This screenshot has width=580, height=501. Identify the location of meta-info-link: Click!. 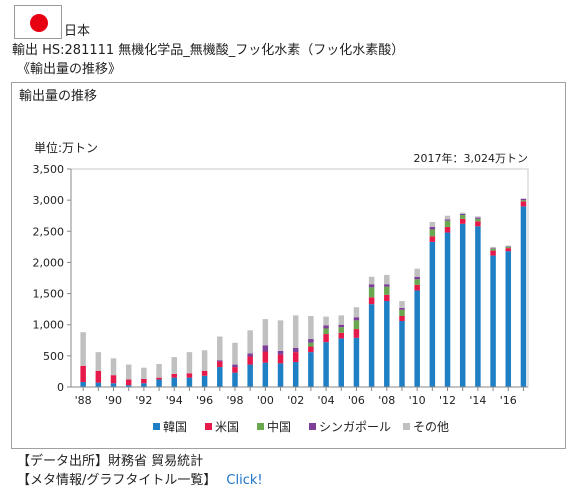
(244, 480).